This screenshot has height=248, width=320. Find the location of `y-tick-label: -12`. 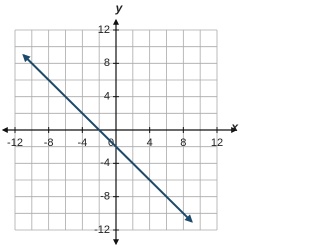

y-tick-label: -12 is located at coordinates (102, 230).